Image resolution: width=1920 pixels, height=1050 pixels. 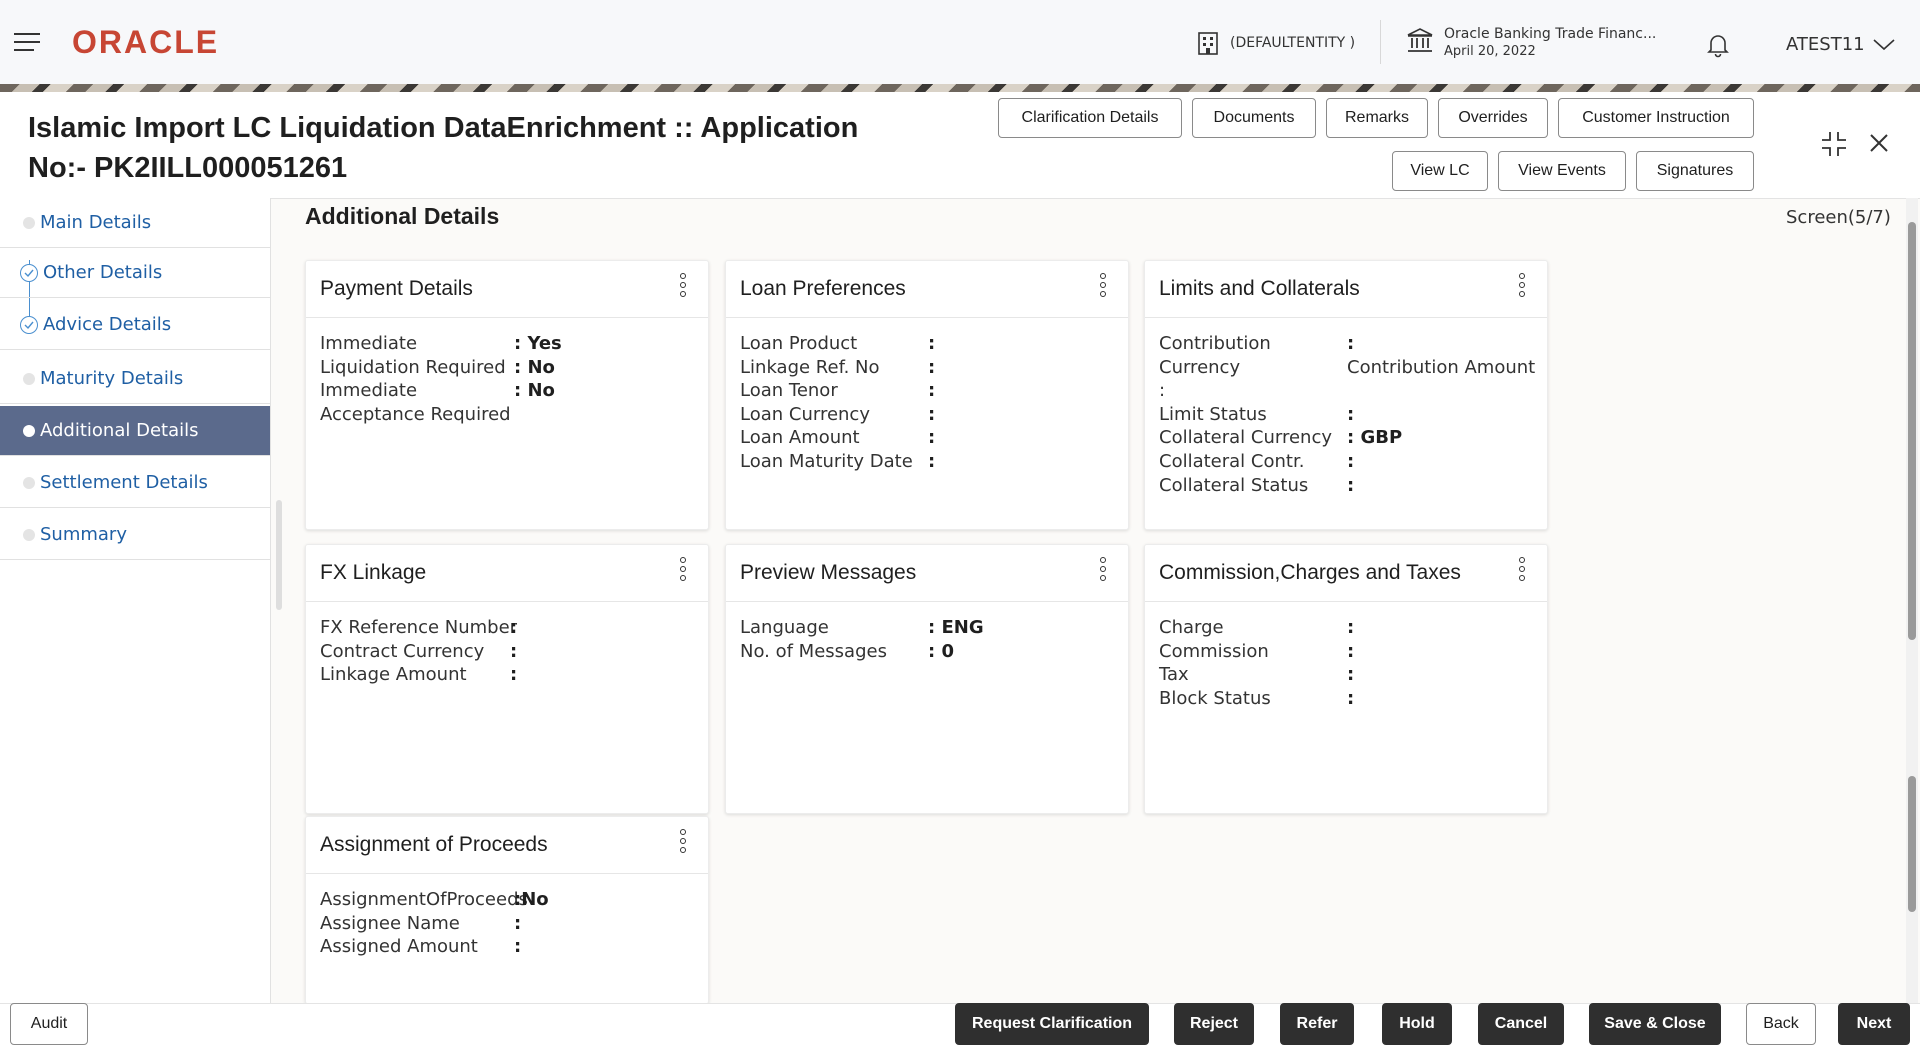 What do you see at coordinates (1208, 43) in the screenshot?
I see `building-icon` at bounding box center [1208, 43].